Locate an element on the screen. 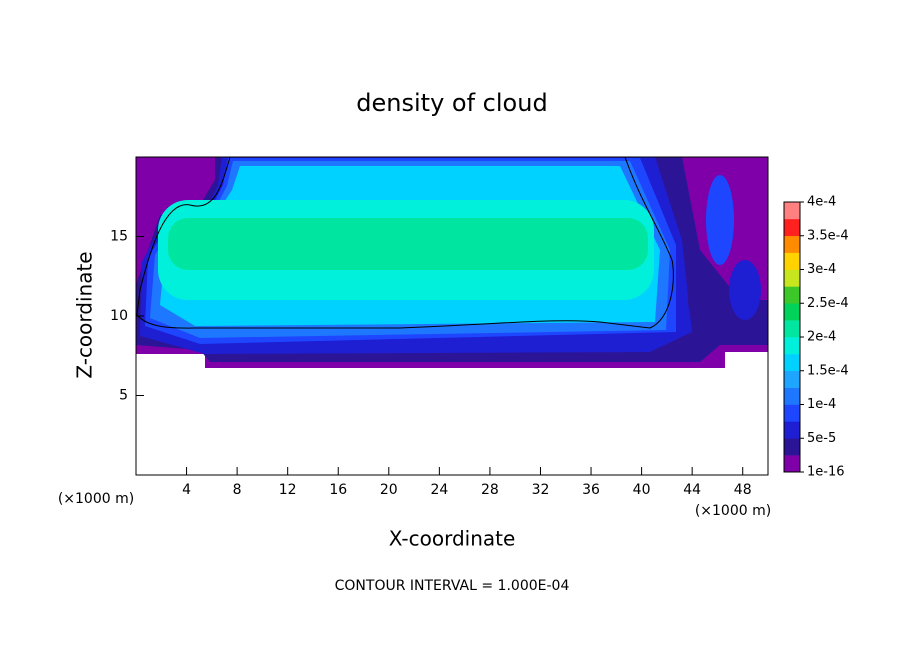  y-tick-label: 10 is located at coordinates (119, 316).